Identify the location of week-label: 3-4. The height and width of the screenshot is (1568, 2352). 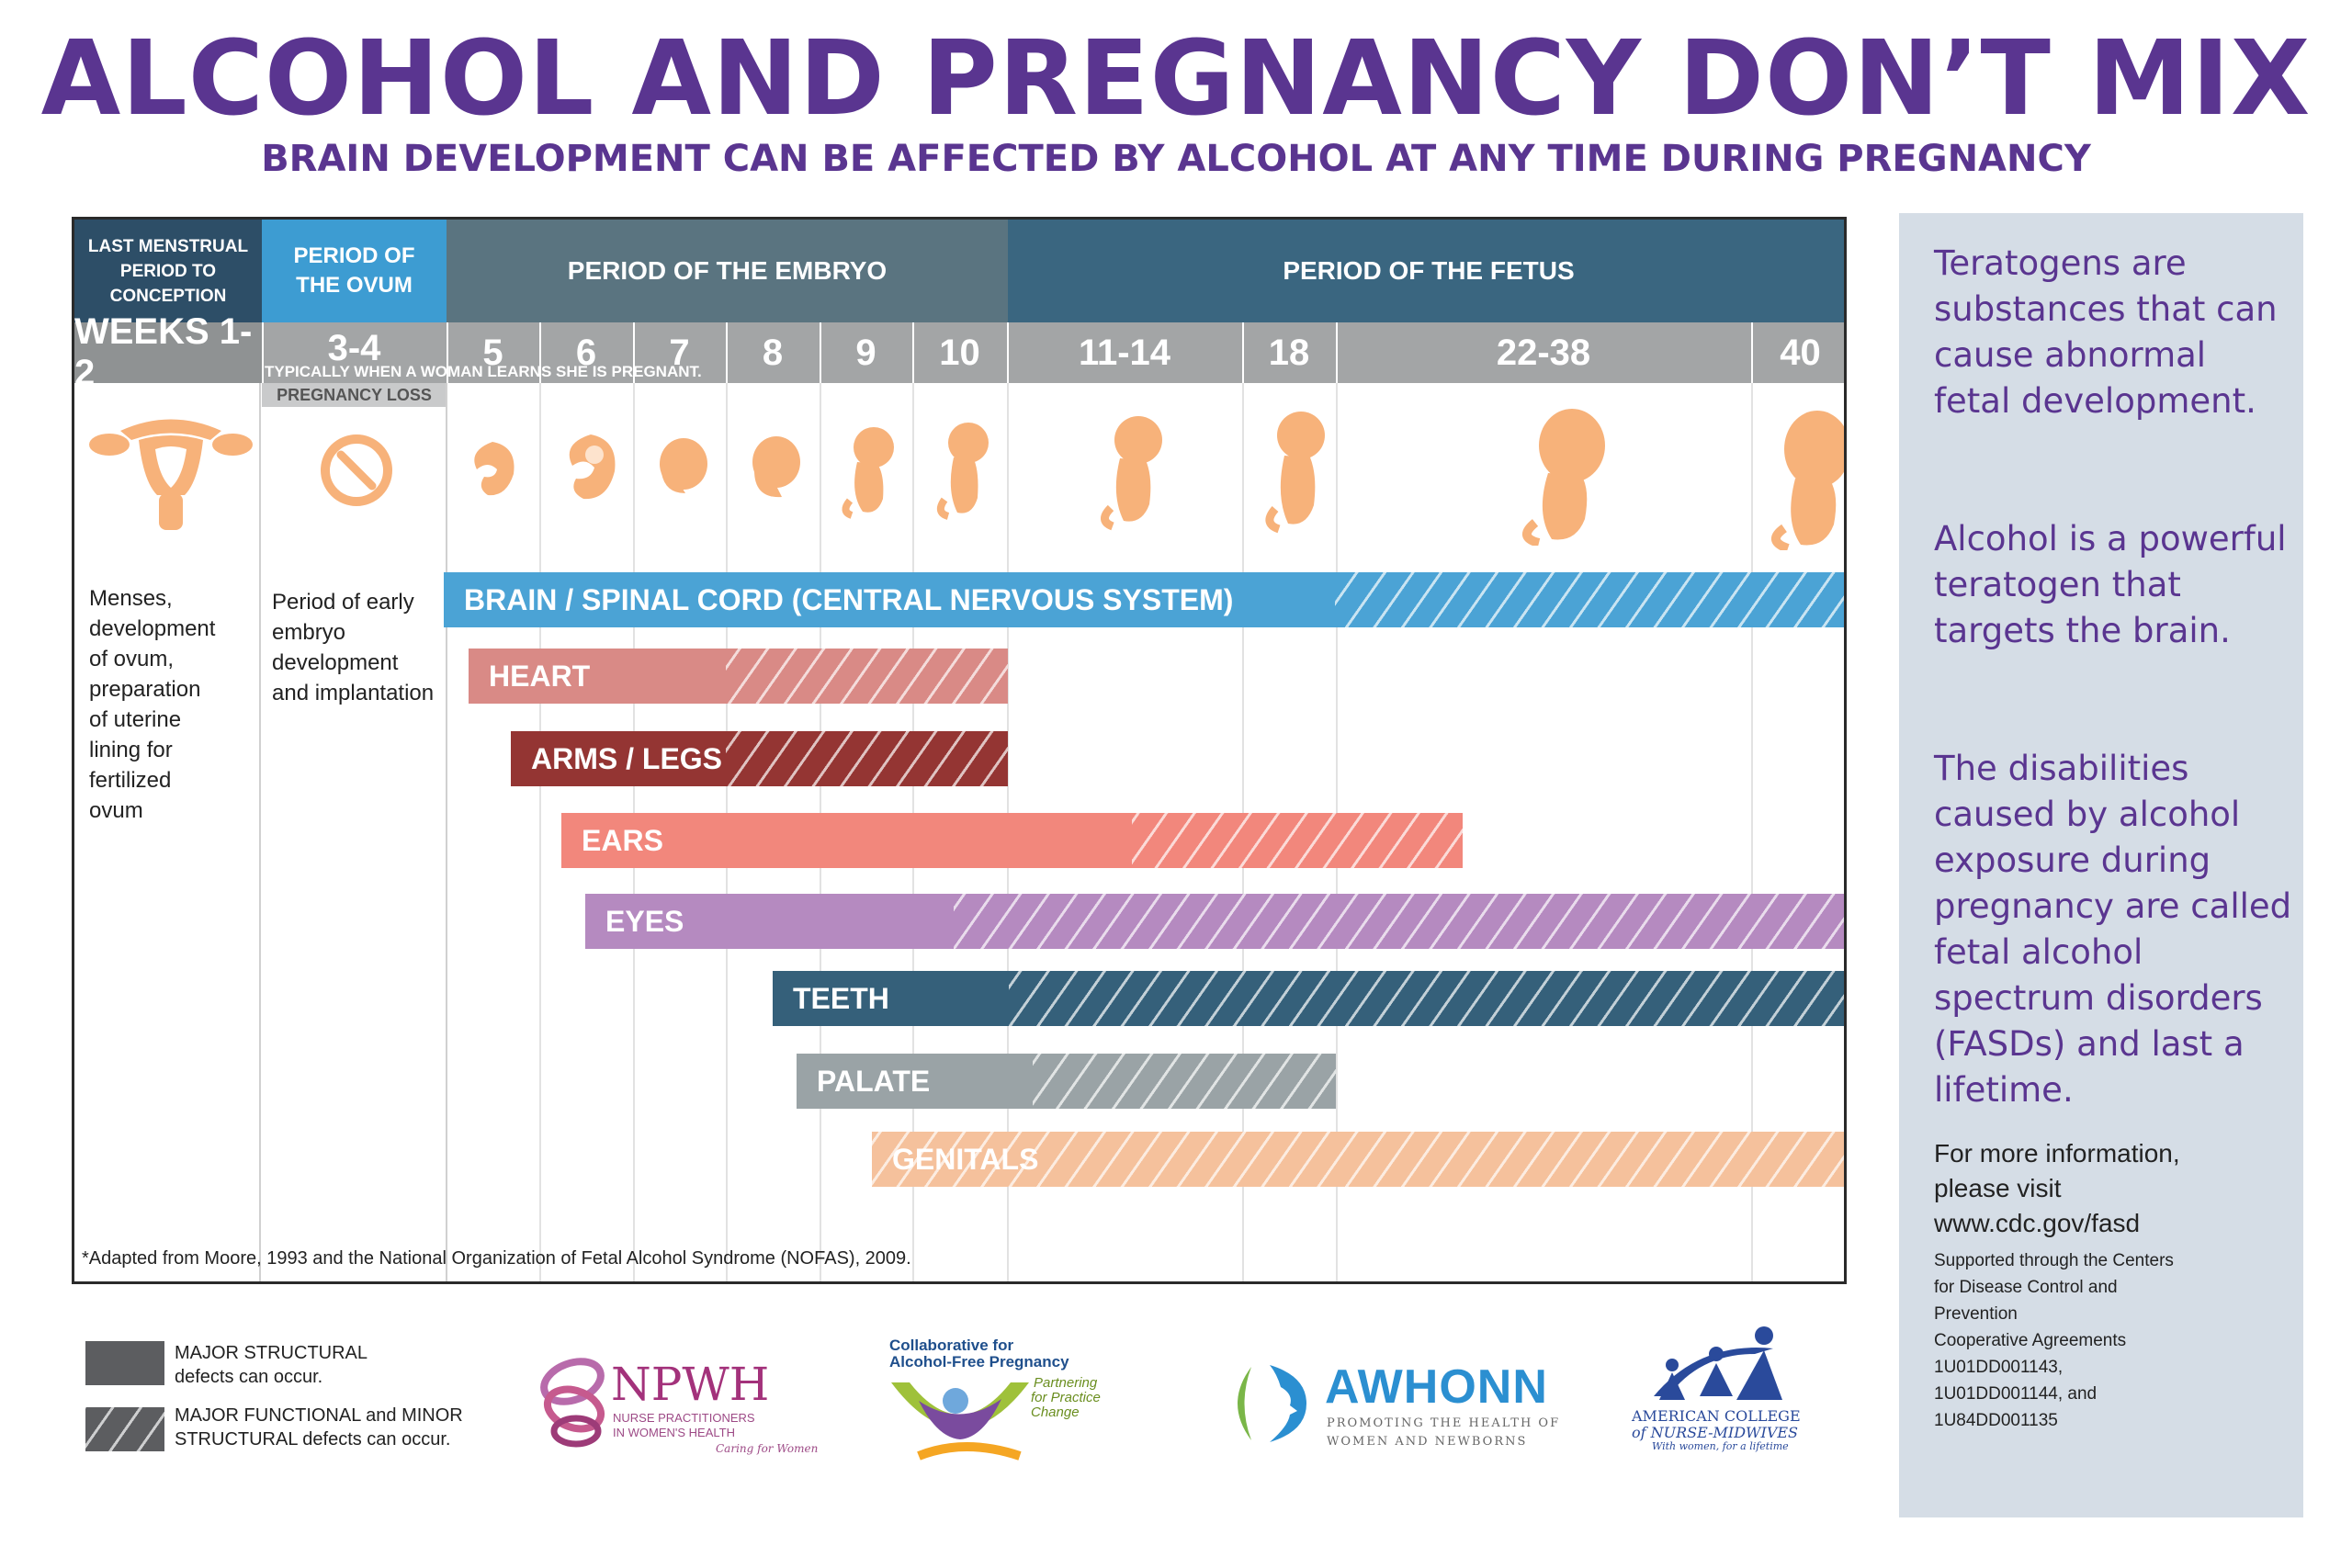
(354, 348).